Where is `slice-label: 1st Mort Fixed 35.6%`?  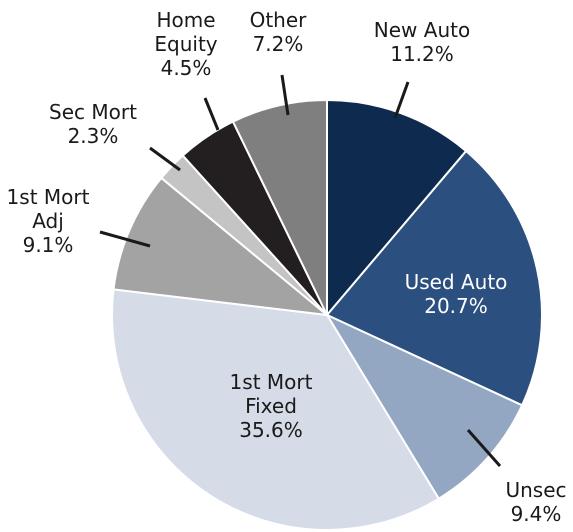 slice-label: 1st Mort Fixed 35.6% is located at coordinates (271, 406).